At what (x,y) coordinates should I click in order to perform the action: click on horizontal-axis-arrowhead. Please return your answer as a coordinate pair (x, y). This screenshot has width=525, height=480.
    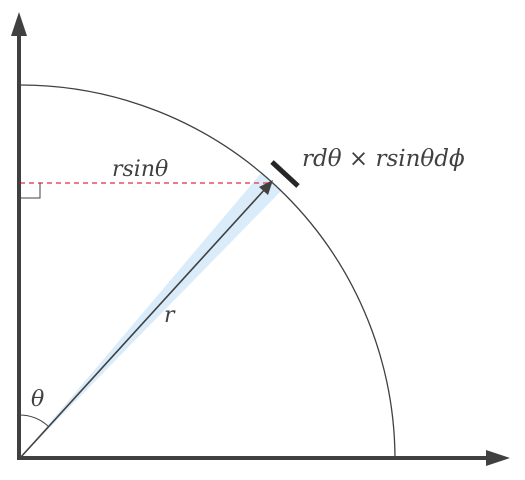
    Looking at the image, I should click on (498, 458).